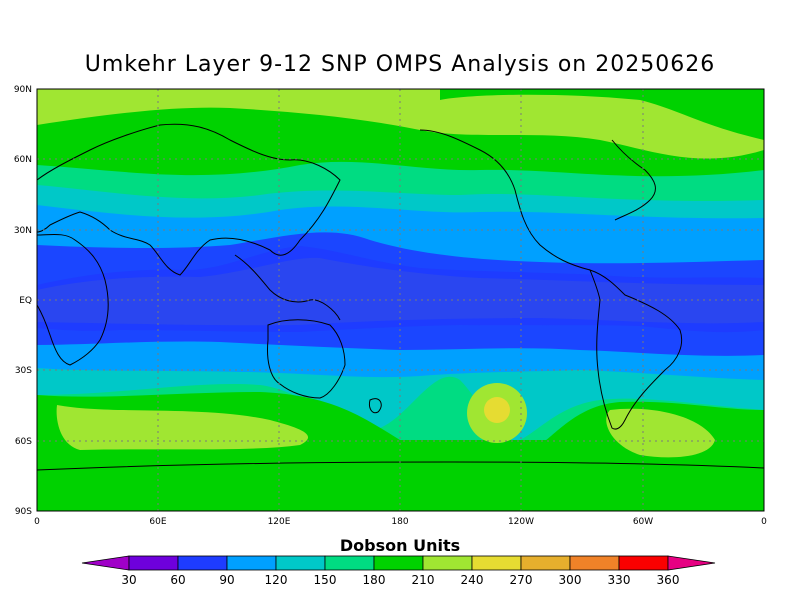  I want to click on lon-tick: 180, so click(399, 522).